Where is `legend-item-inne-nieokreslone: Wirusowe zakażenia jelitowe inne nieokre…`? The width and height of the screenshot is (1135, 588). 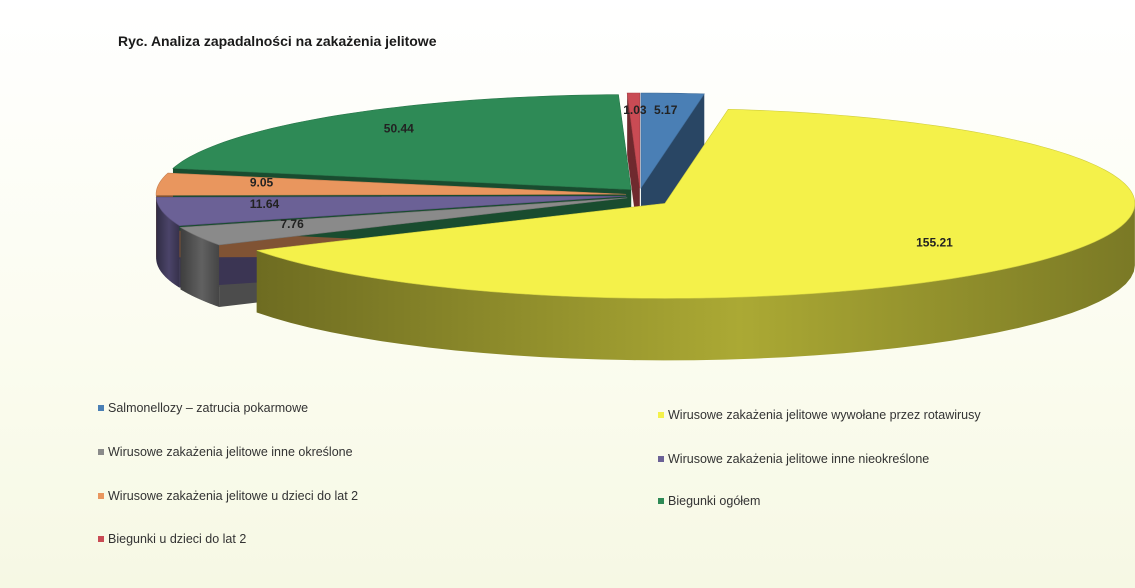
legend-item-inne-nieokreslone: Wirusowe zakażenia jelitowe inne nieokre… is located at coordinates (793, 459).